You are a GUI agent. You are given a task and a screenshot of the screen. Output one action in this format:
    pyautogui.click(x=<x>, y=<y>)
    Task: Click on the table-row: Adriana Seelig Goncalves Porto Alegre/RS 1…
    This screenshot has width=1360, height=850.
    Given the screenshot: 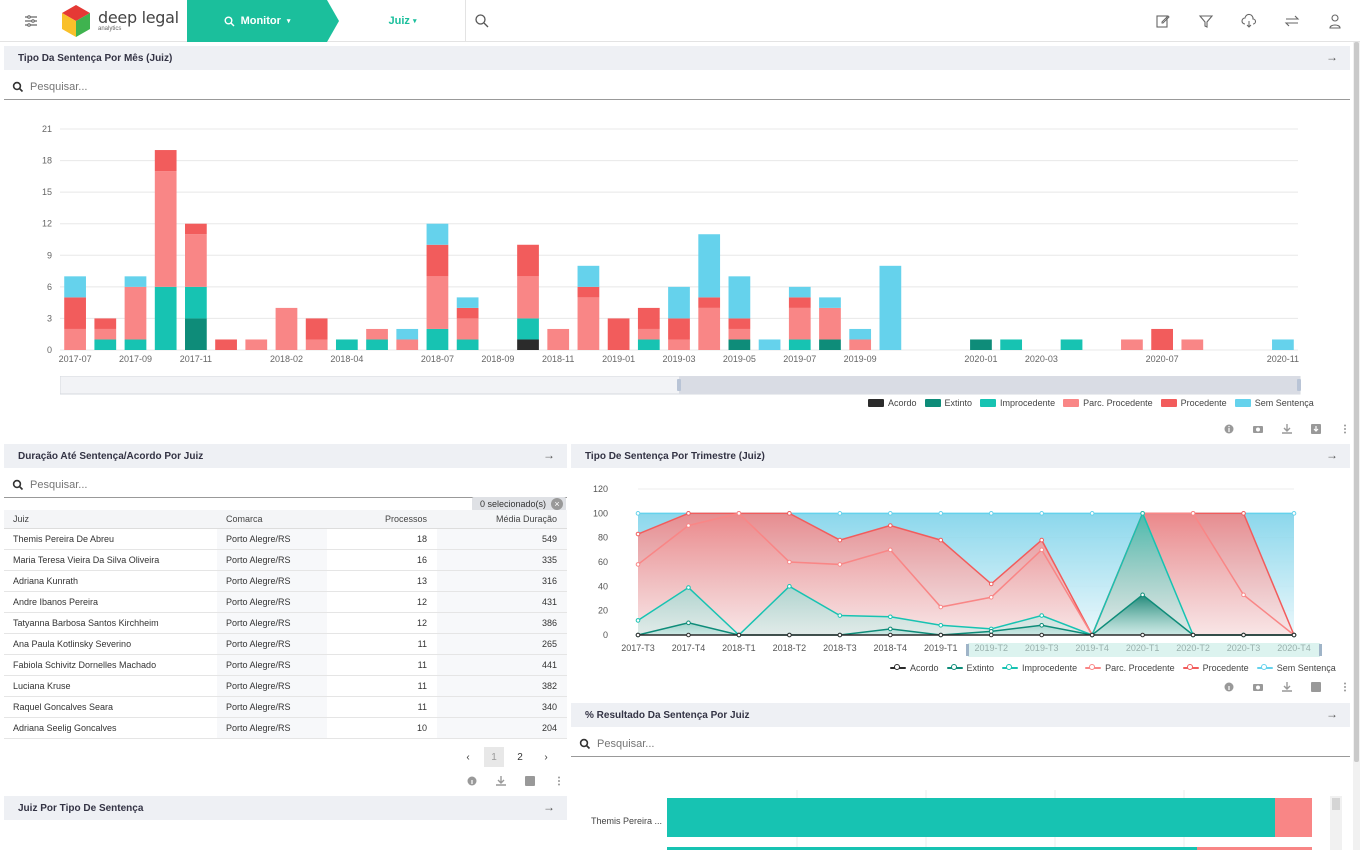 What is the action you would take?
    pyautogui.click(x=285, y=728)
    